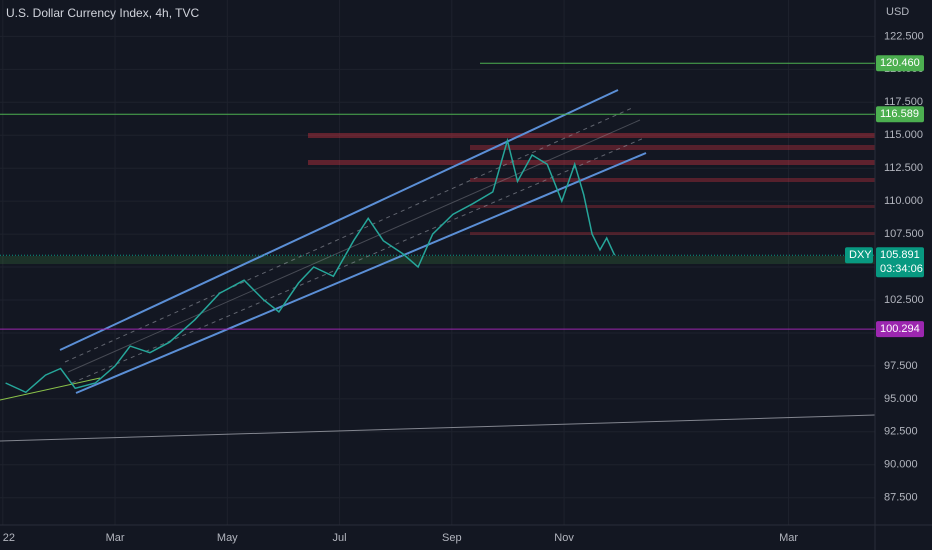 The width and height of the screenshot is (932, 550). I want to click on symbol-tag, so click(859, 255).